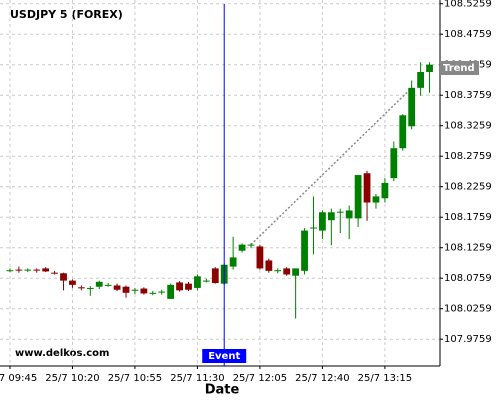  What do you see at coordinates (385, 378) in the screenshot?
I see `x-tick-label: 25/7 13:15` at bounding box center [385, 378].